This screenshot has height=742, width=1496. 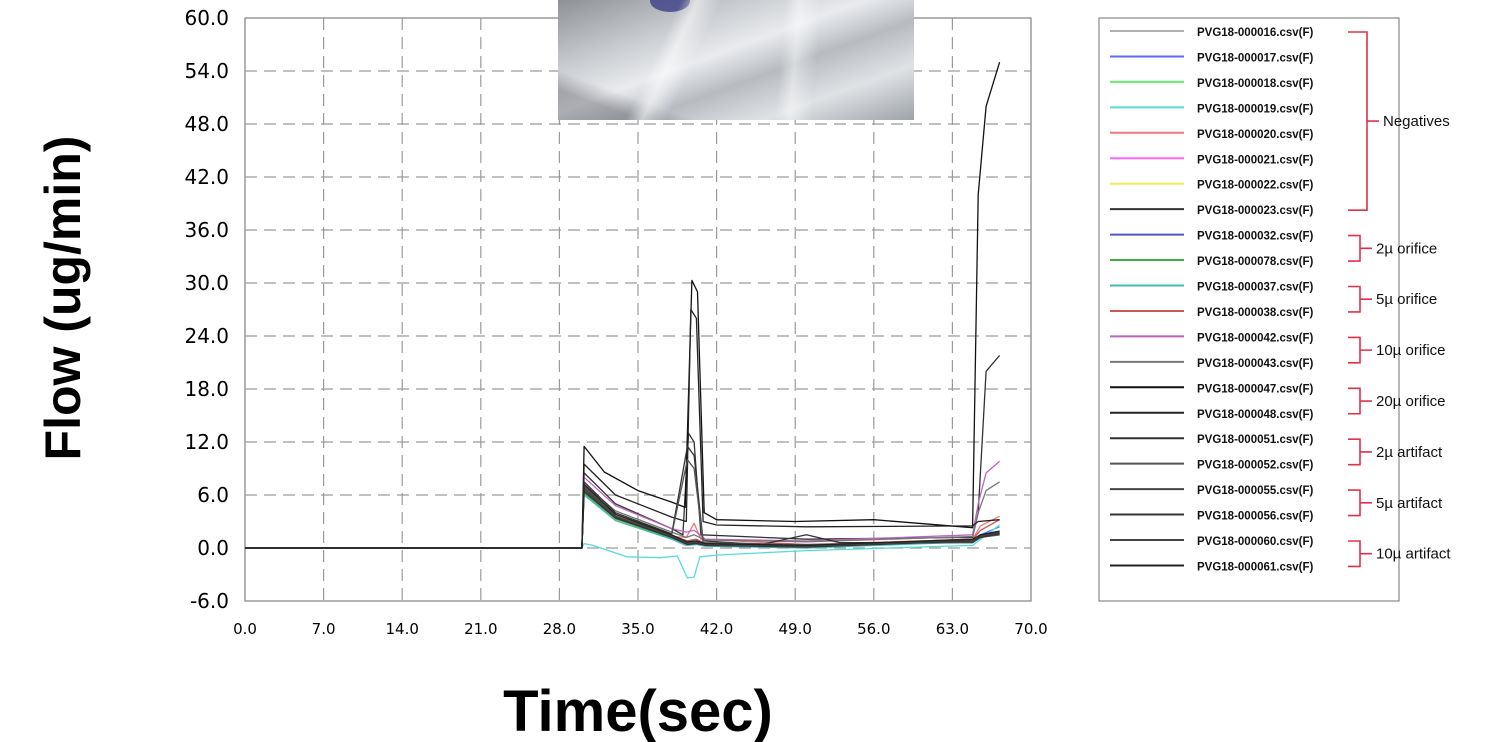 I want to click on plastic-bag-sheen, so click(x=736, y=60).